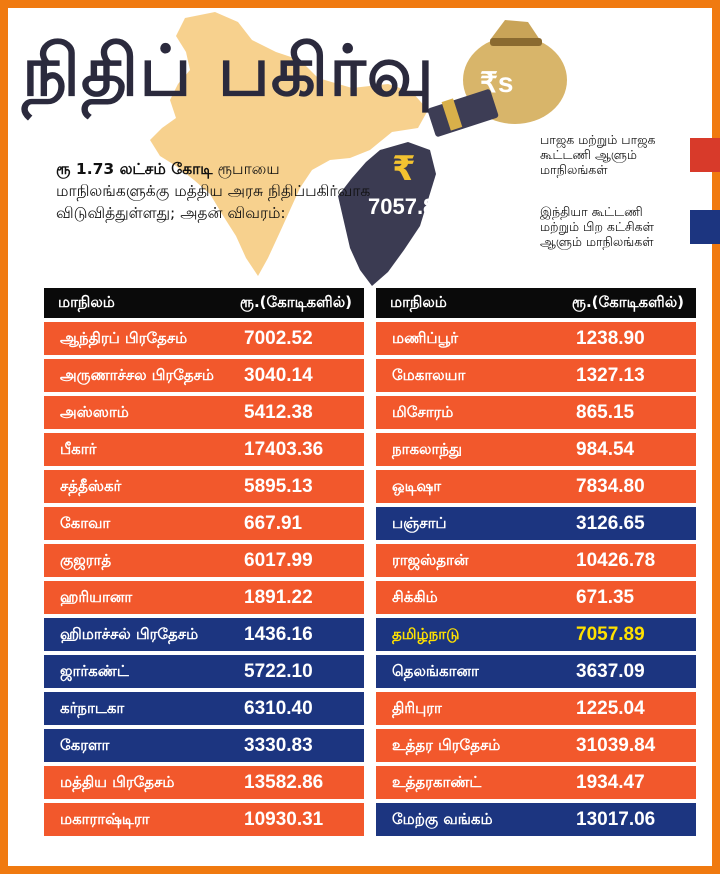 The width and height of the screenshot is (720, 874). What do you see at coordinates (536, 782) in the screenshot?
I see `table-row: உத்தரகாண்ட் 1934.47` at bounding box center [536, 782].